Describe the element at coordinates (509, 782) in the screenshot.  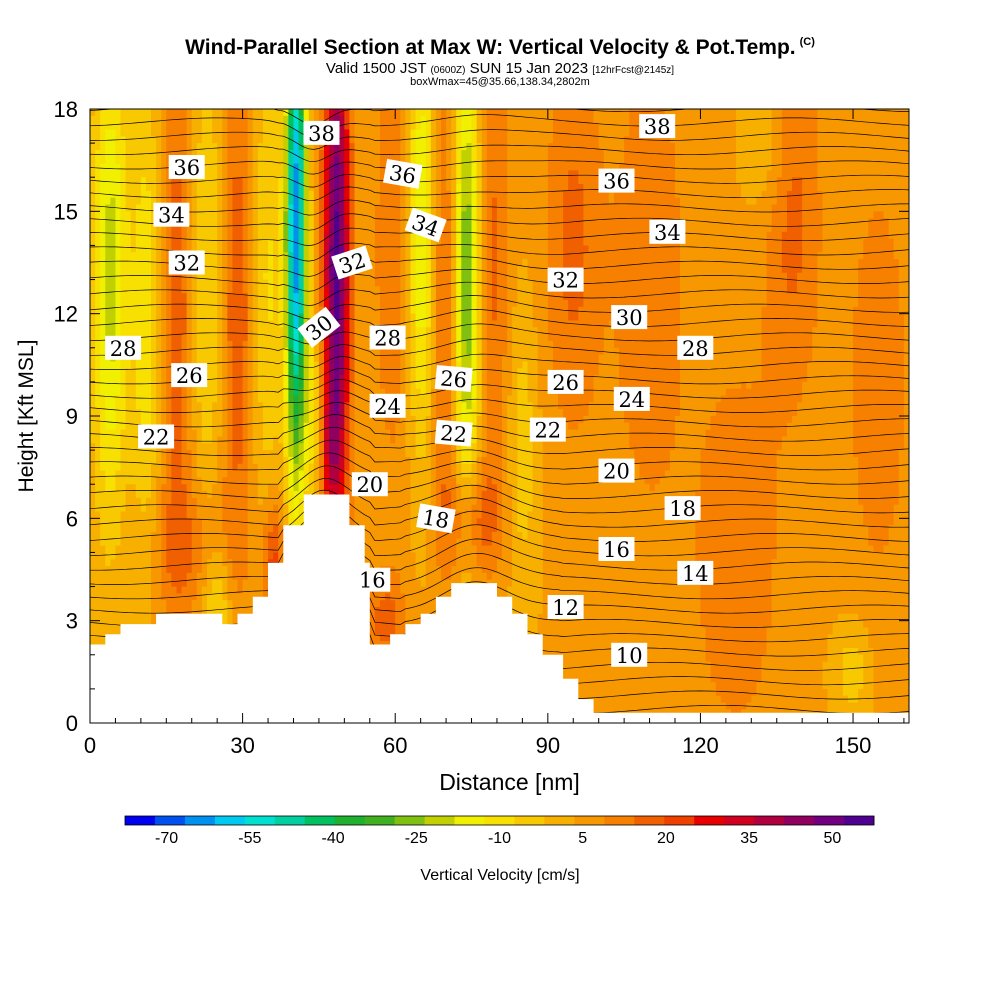
I see `x-axis-label: Distance [nm]` at that location.